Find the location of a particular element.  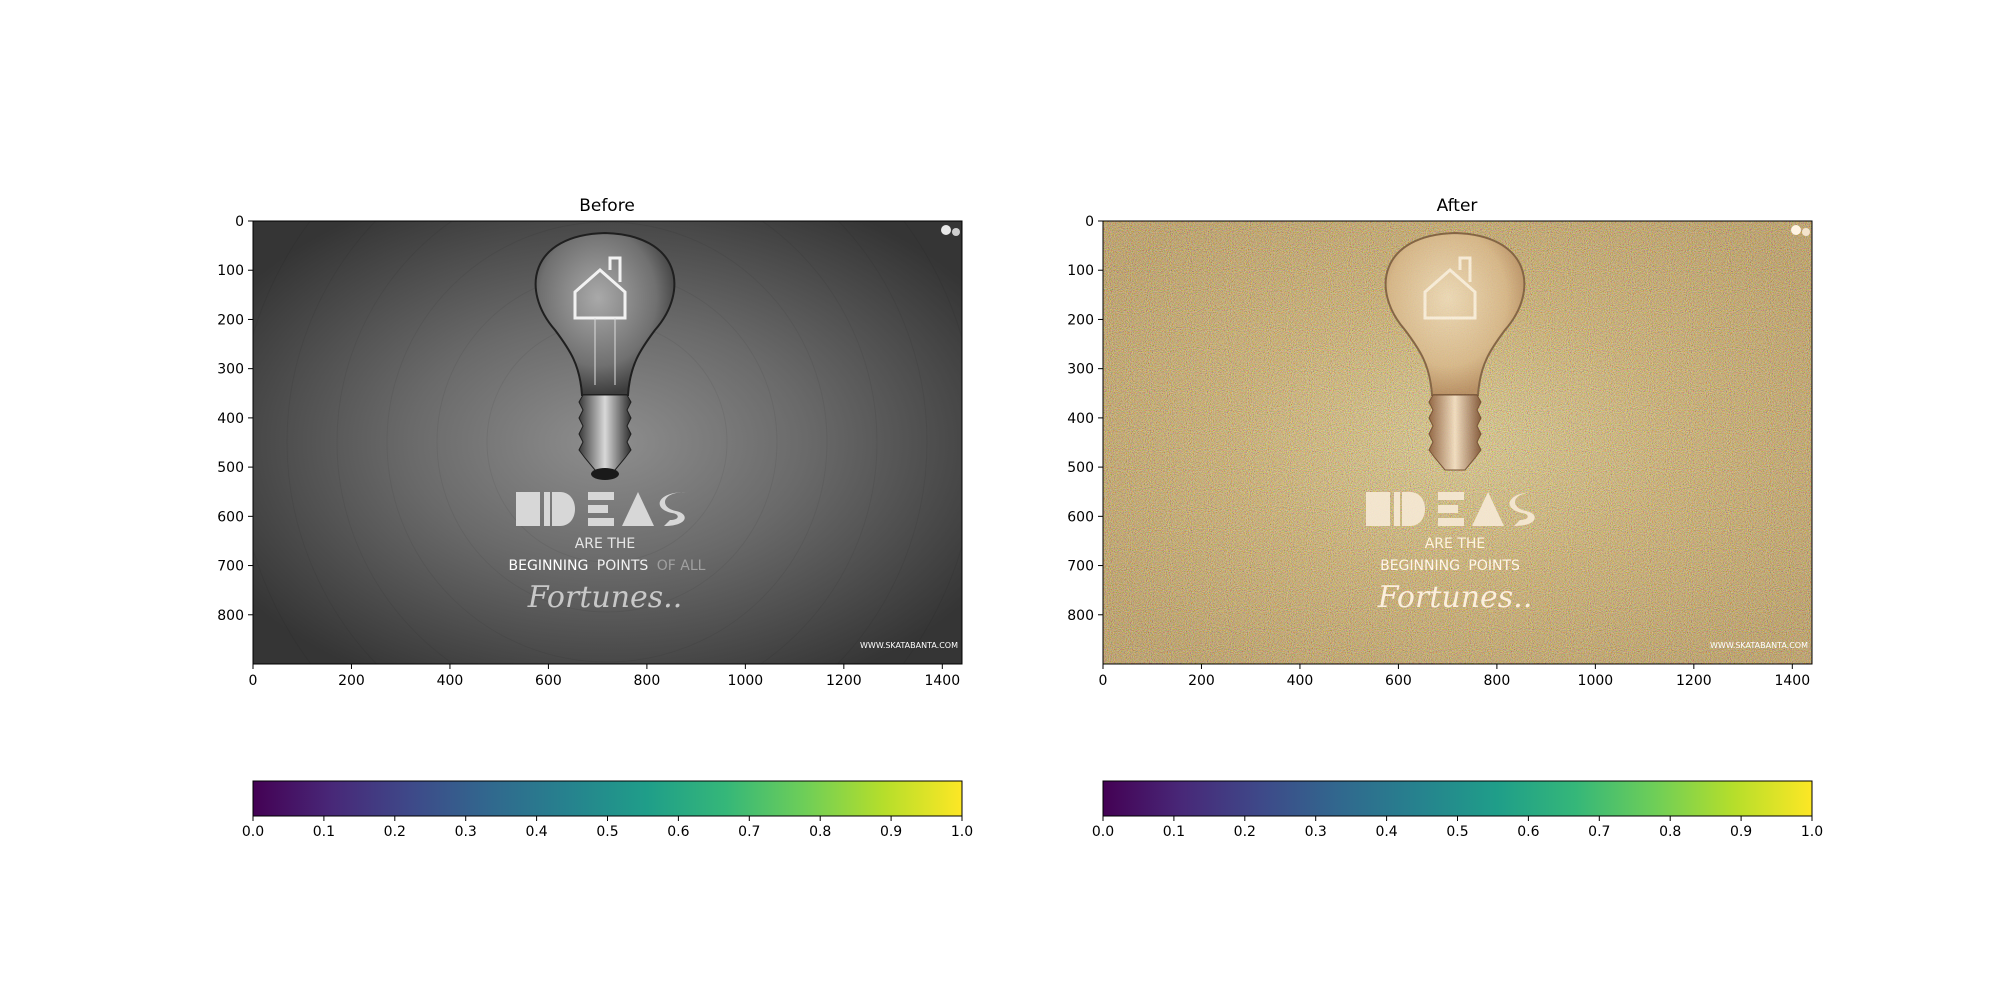

tagline-line2: BEGINNING POINTS OF ALL is located at coordinates (607, 566).